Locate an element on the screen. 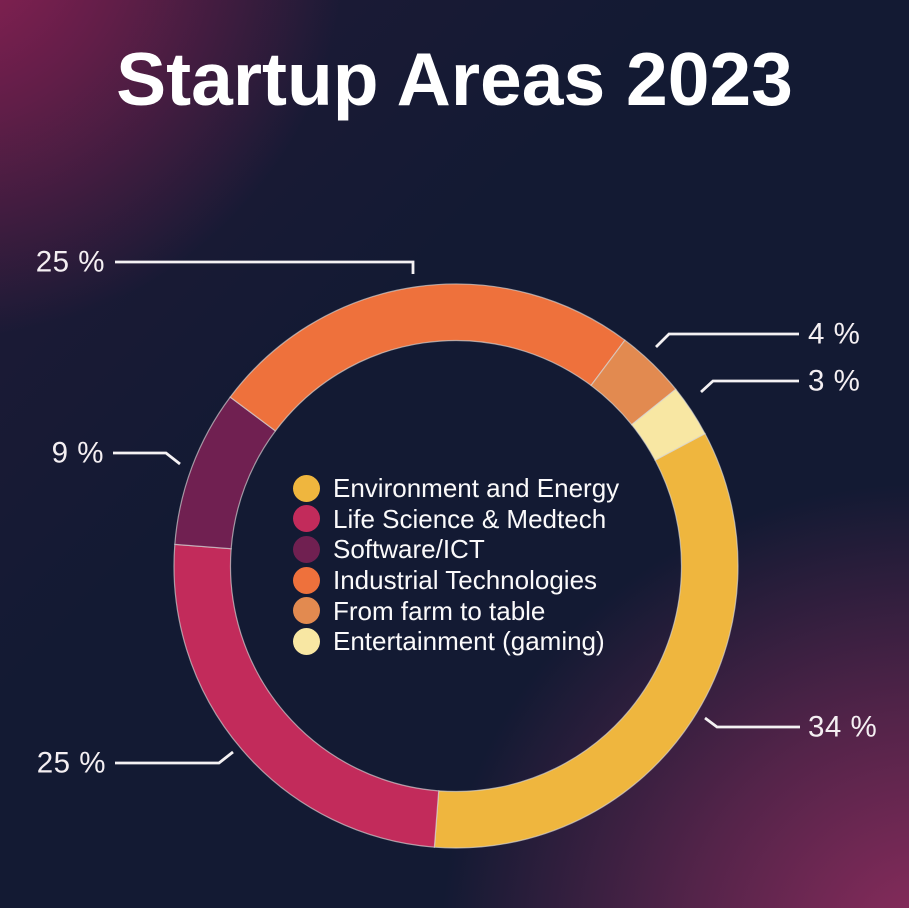 The width and height of the screenshot is (909, 908). legend-item-industrial-technologies: Industrial Technologies is located at coordinates (456, 580).